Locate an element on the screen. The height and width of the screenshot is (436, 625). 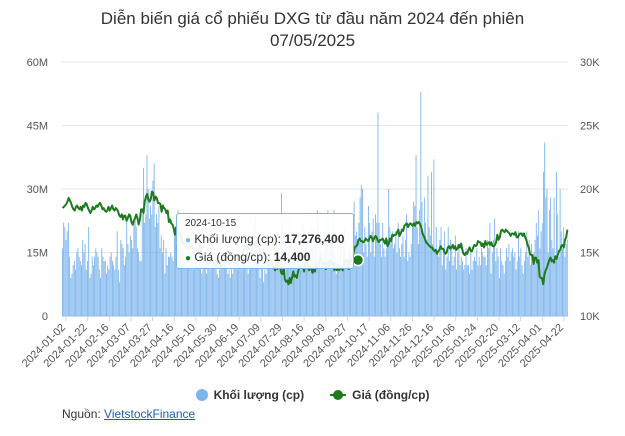
legend-item-volume: Khối lượng (cp) is located at coordinates (249, 395).